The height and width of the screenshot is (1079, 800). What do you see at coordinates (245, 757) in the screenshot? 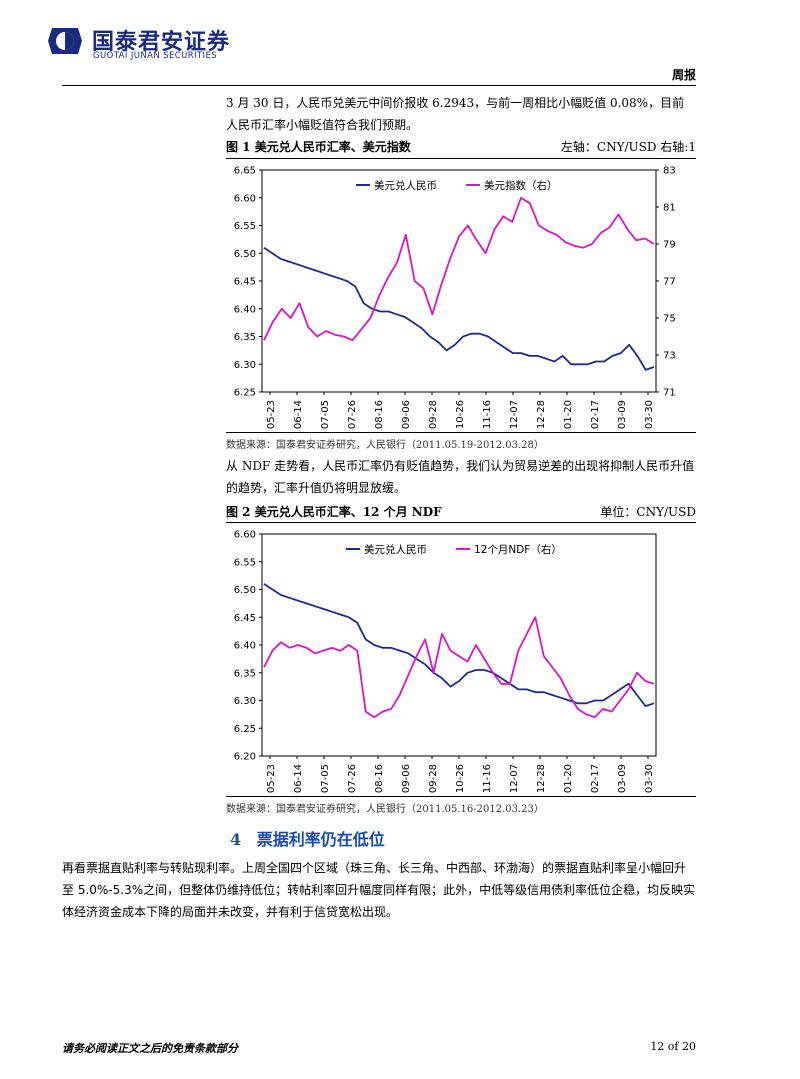
I see `y-left-tick-label: 6.20` at bounding box center [245, 757].